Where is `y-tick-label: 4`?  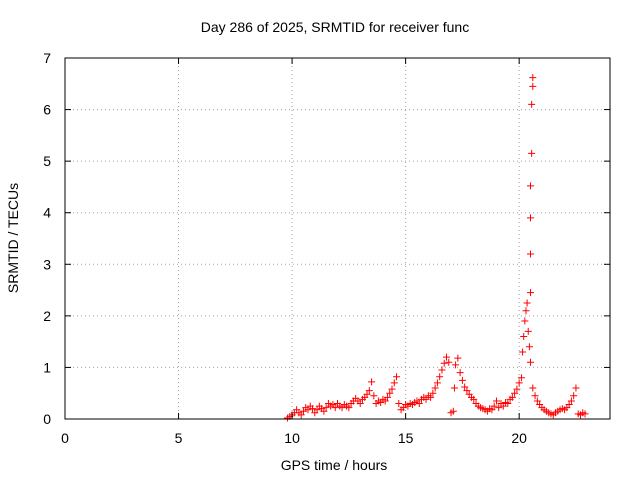 y-tick-label: 4 is located at coordinates (47, 213).